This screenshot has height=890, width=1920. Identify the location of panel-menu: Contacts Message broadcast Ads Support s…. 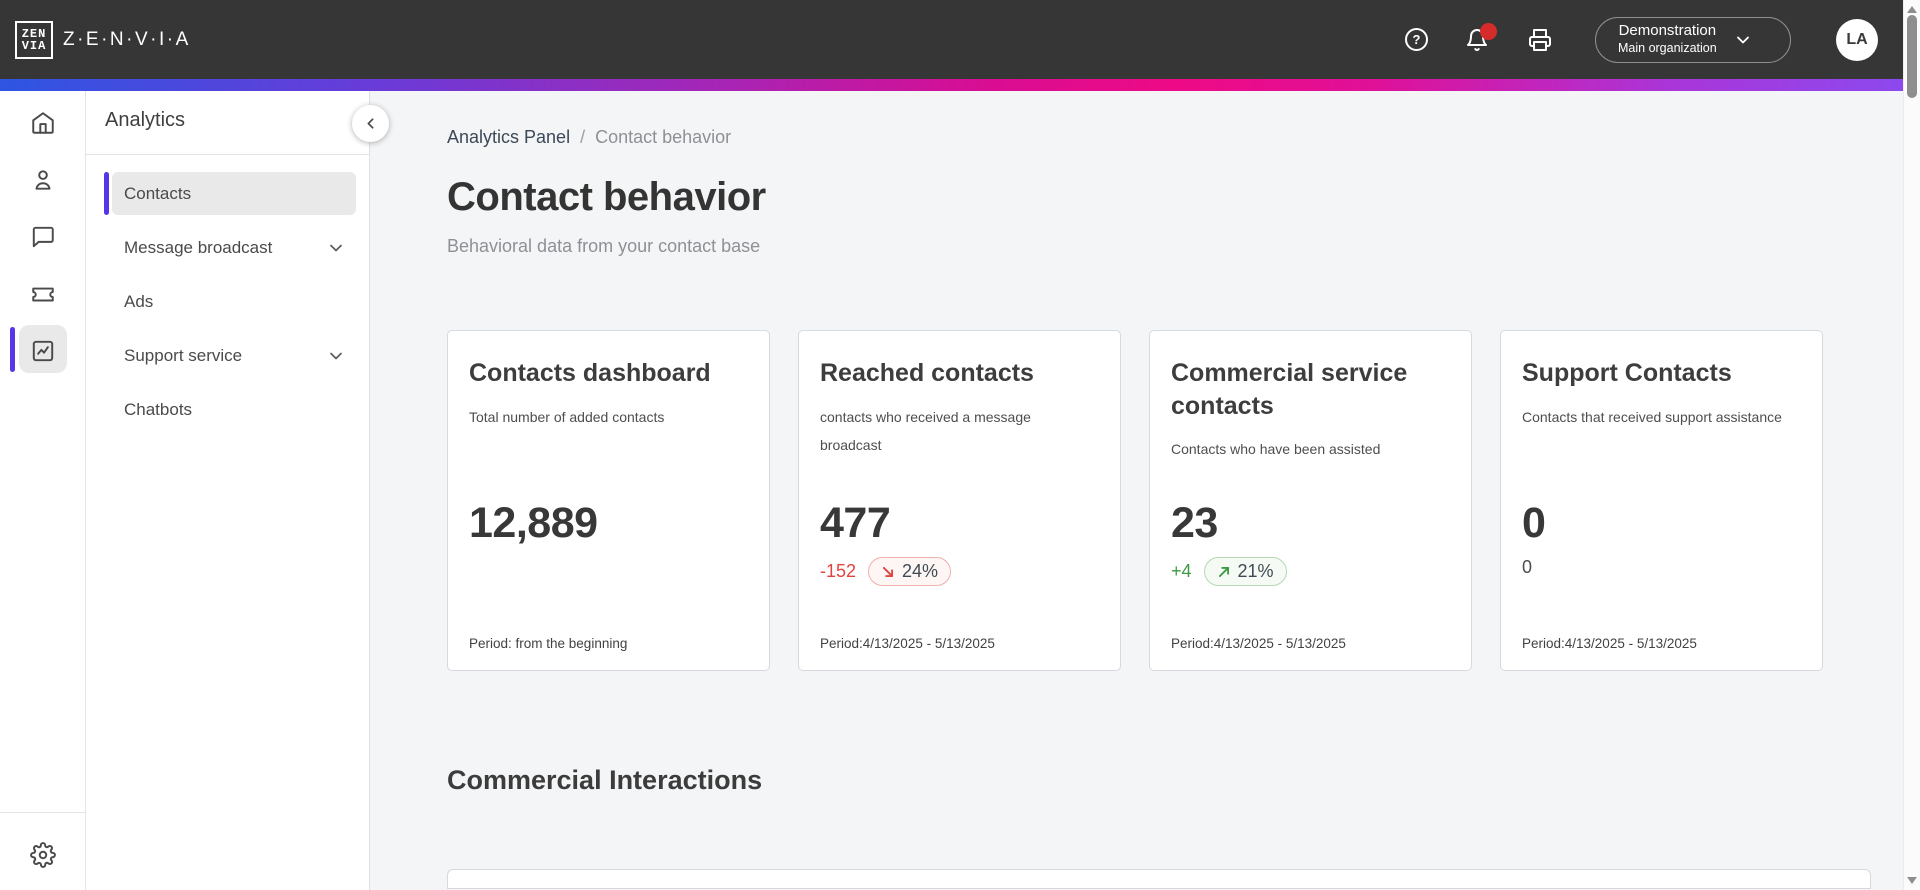
(228, 307).